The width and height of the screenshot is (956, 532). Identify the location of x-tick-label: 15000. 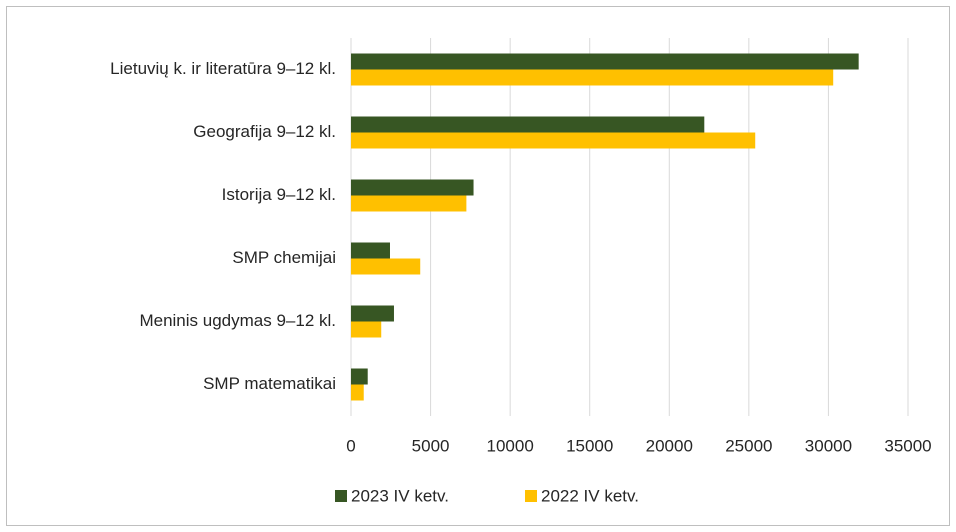
(589, 445).